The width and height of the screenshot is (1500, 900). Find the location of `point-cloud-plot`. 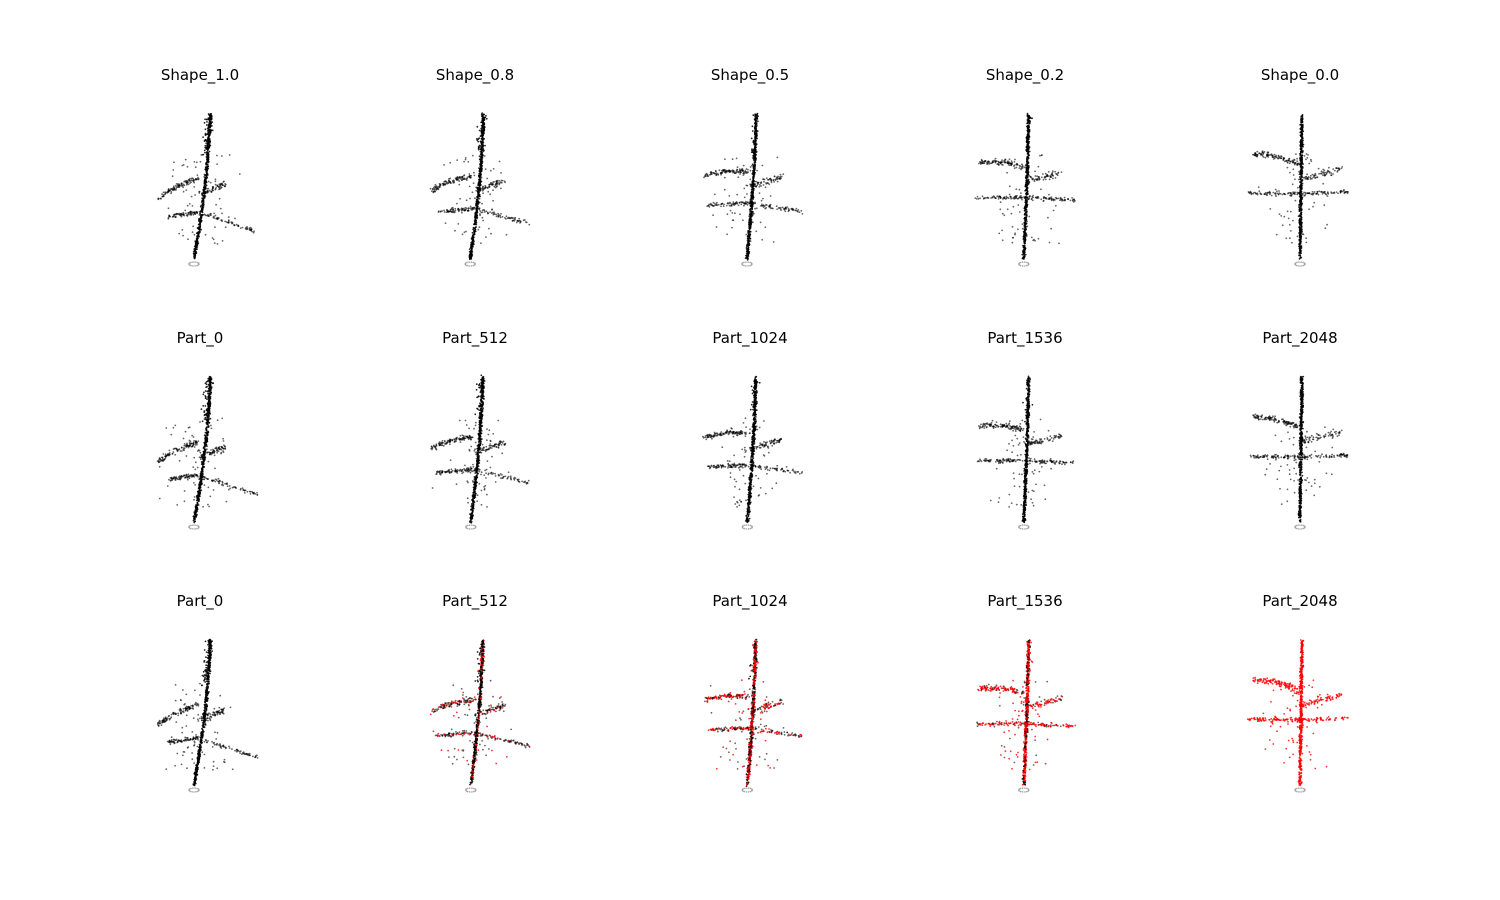

point-cloud-plot is located at coordinates (753, 189).